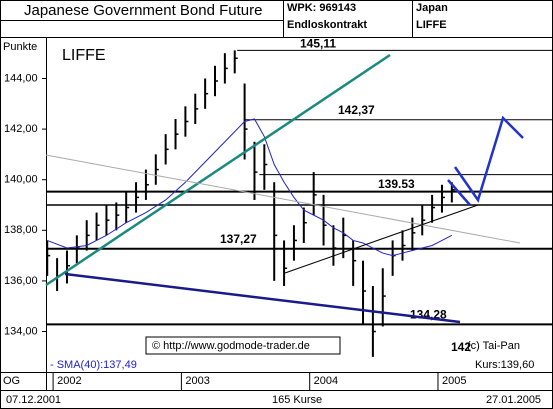 The width and height of the screenshot is (553, 409). I want to click on x-axis-label: OG, so click(11, 381).